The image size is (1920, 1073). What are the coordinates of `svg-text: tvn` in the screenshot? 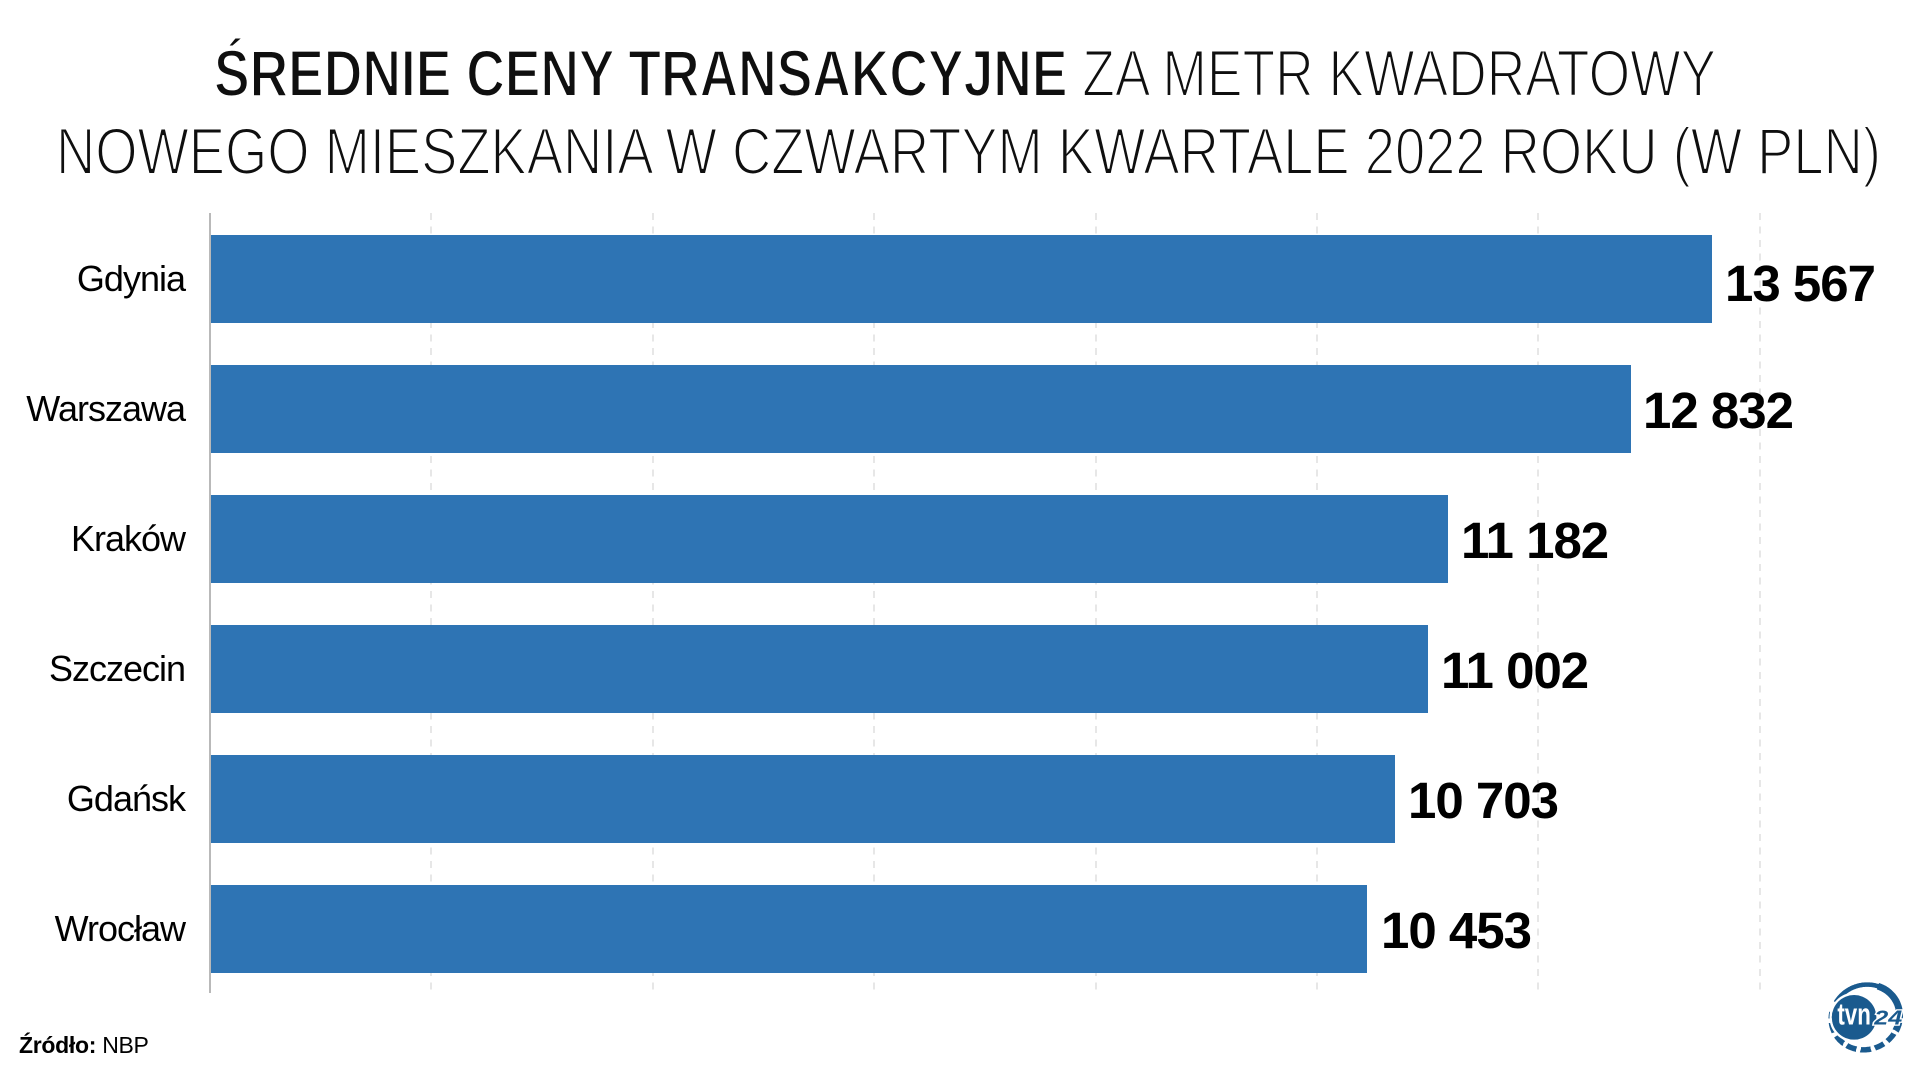 It's located at (1854, 1014).